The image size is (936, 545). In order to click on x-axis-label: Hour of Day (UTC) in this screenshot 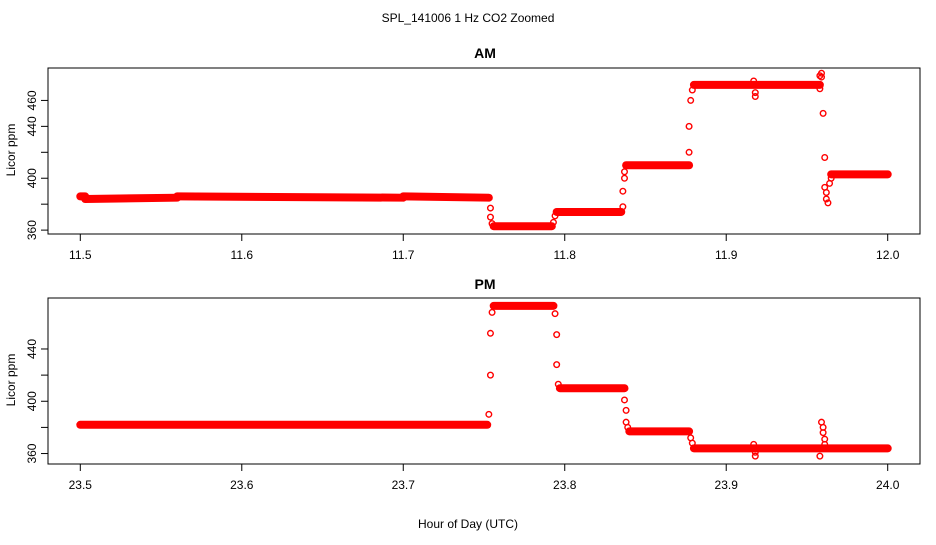, I will do `click(468, 524)`.